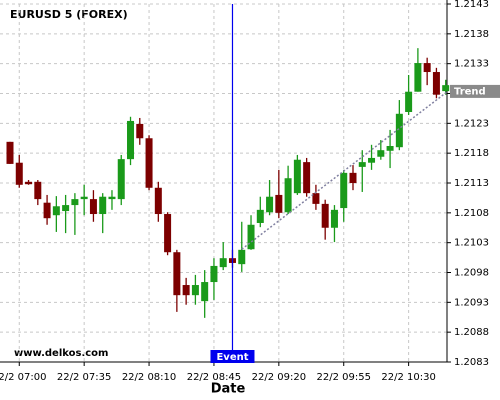  What do you see at coordinates (470, 91) in the screenshot?
I see `trend-label: Trend` at bounding box center [470, 91].